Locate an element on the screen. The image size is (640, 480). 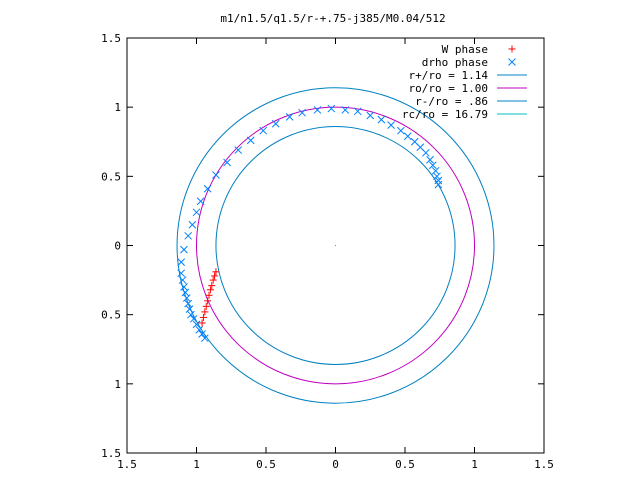
legend-label: r+/ro = 1.14 is located at coordinates (449, 75).